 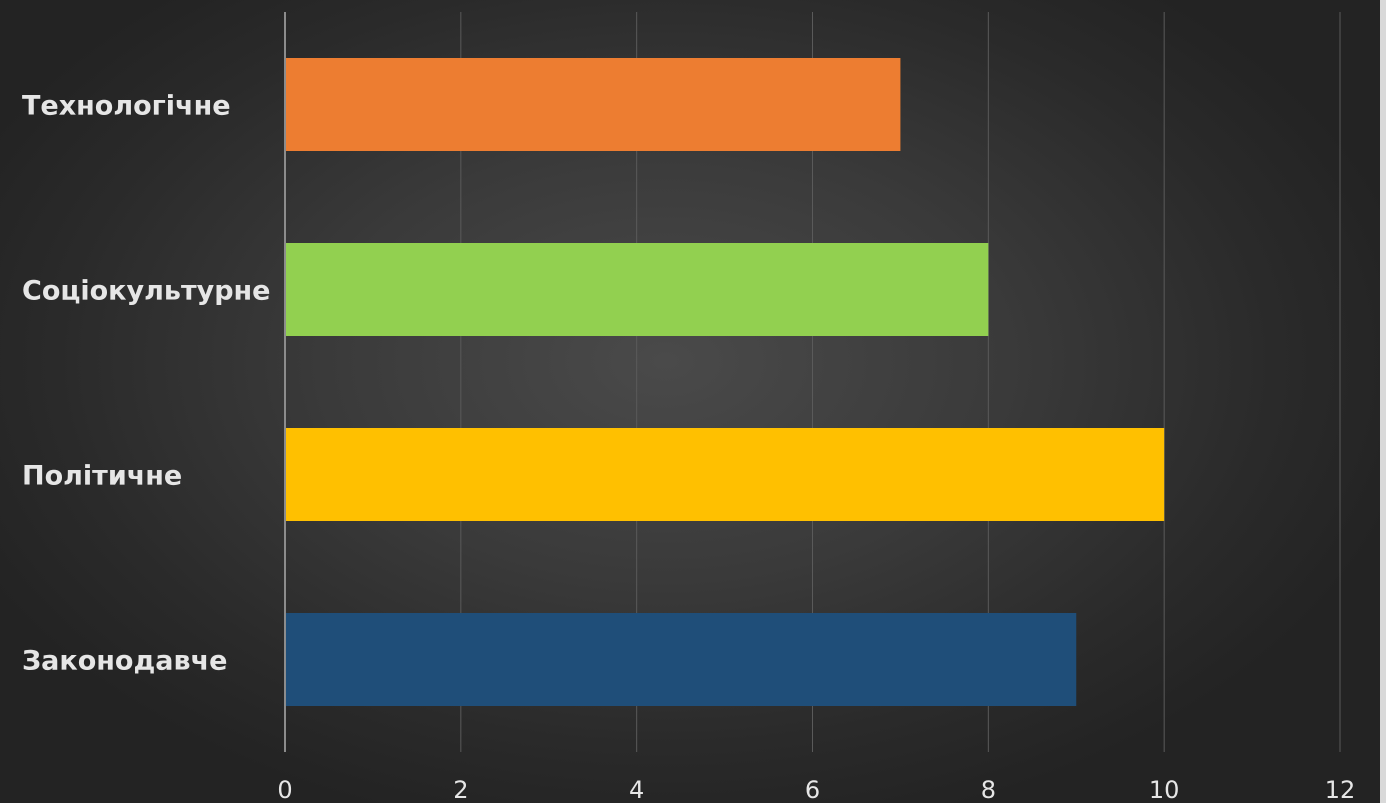 What do you see at coordinates (636, 789) in the screenshot?
I see `x-tick-label: 4` at bounding box center [636, 789].